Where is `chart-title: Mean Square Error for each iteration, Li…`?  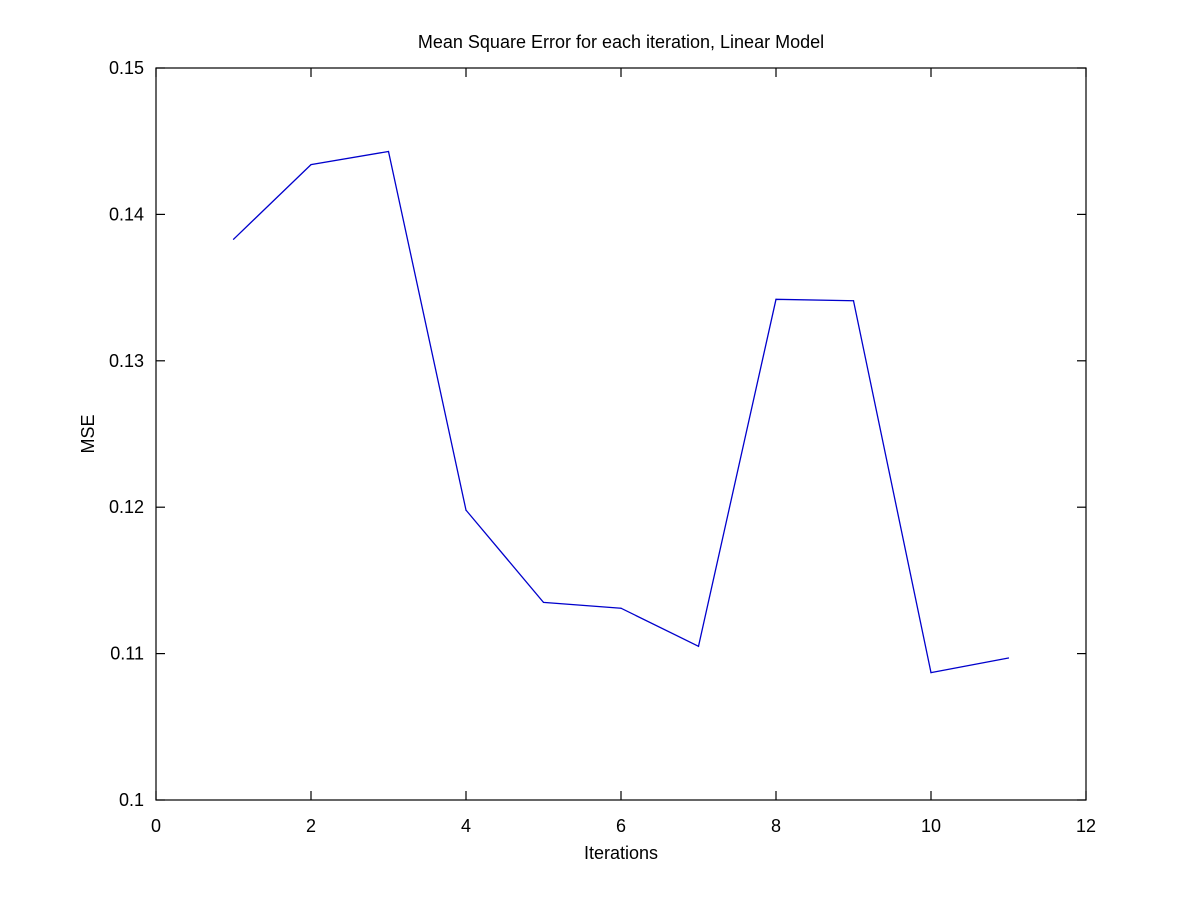 chart-title: Mean Square Error for each iteration, Li… is located at coordinates (621, 42).